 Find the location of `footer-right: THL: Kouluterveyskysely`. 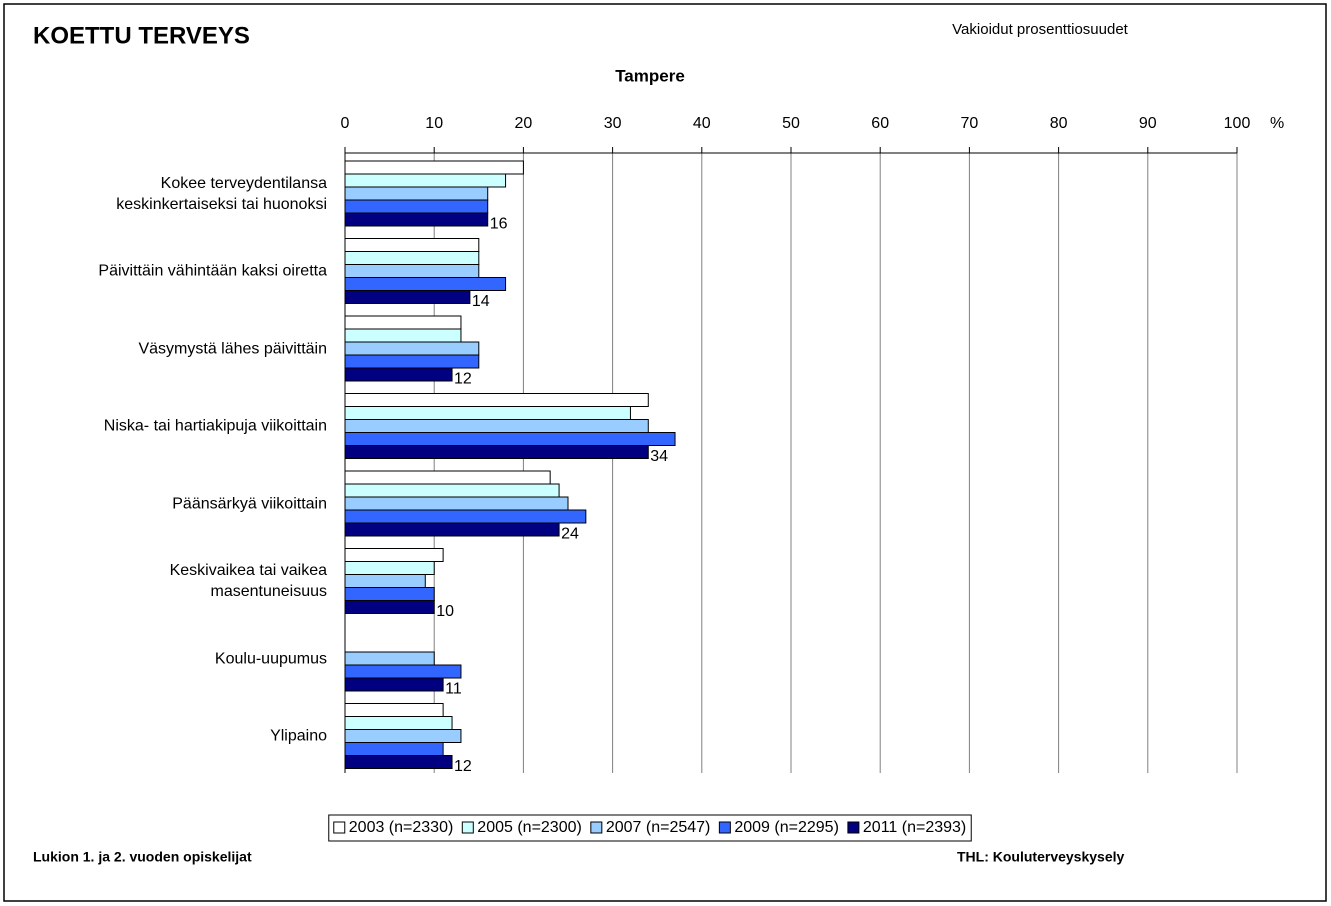

footer-right: THL: Kouluterveyskysely is located at coordinates (1040, 857).